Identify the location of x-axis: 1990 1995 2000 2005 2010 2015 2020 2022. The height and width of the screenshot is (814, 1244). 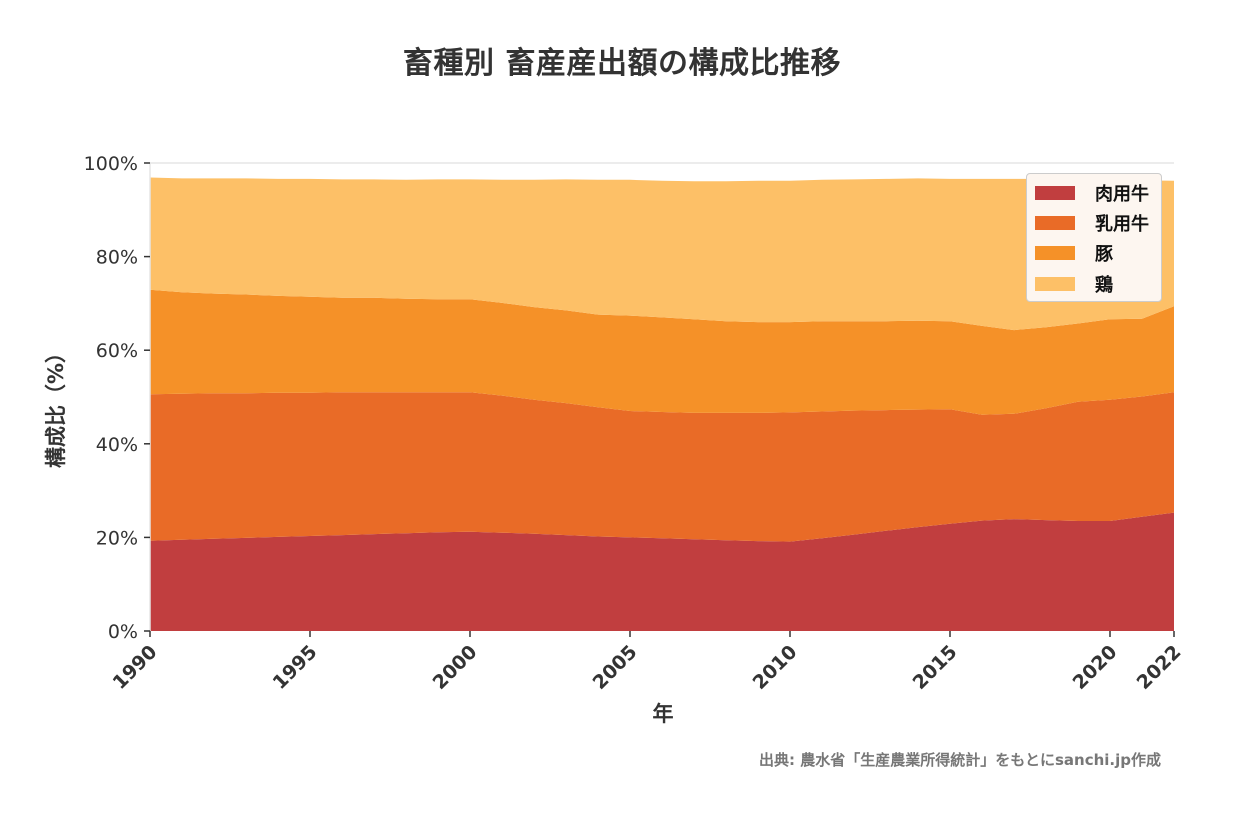
(647, 662).